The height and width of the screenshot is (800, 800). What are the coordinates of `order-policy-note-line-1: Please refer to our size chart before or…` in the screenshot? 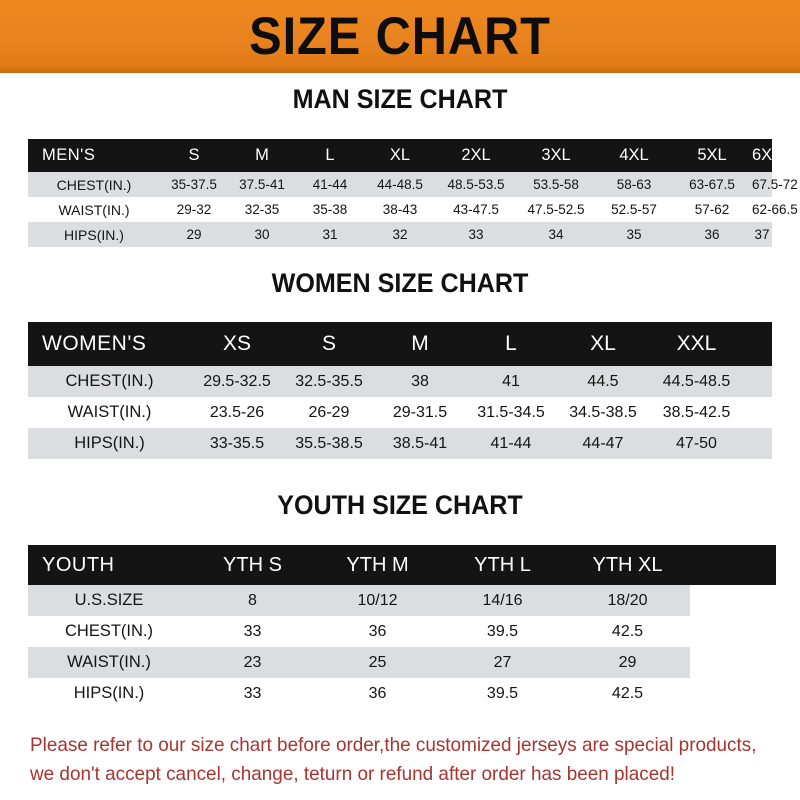 It's located at (393, 745).